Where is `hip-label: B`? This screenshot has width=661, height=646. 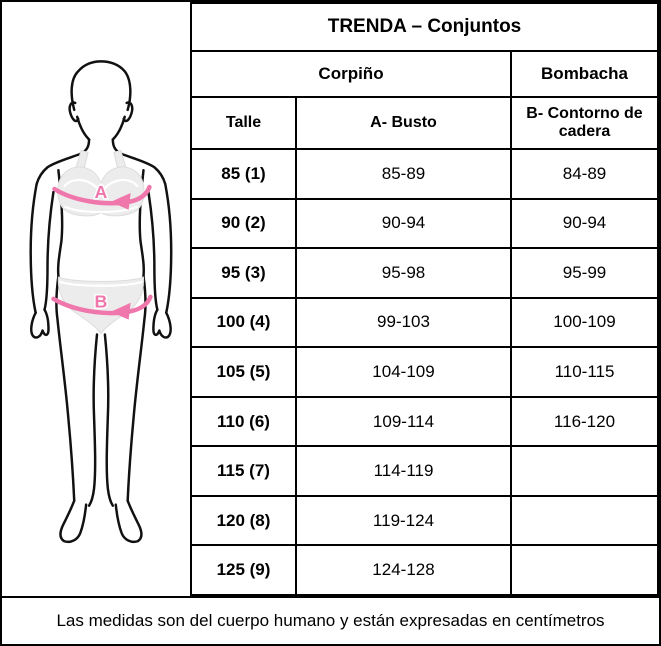 hip-label: B is located at coordinates (101, 302).